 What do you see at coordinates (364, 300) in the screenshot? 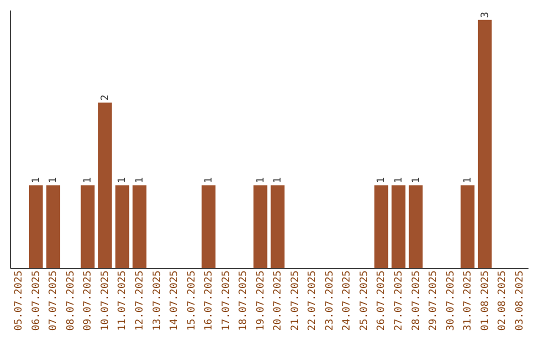
I see `x-tick-label: 25.07.2025` at bounding box center [364, 300].